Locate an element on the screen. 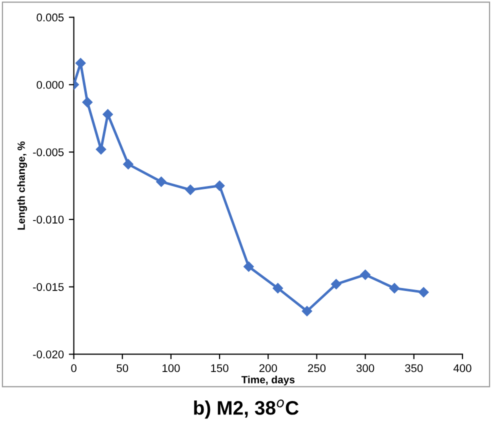  x-tick-label: 0 is located at coordinates (73, 368).